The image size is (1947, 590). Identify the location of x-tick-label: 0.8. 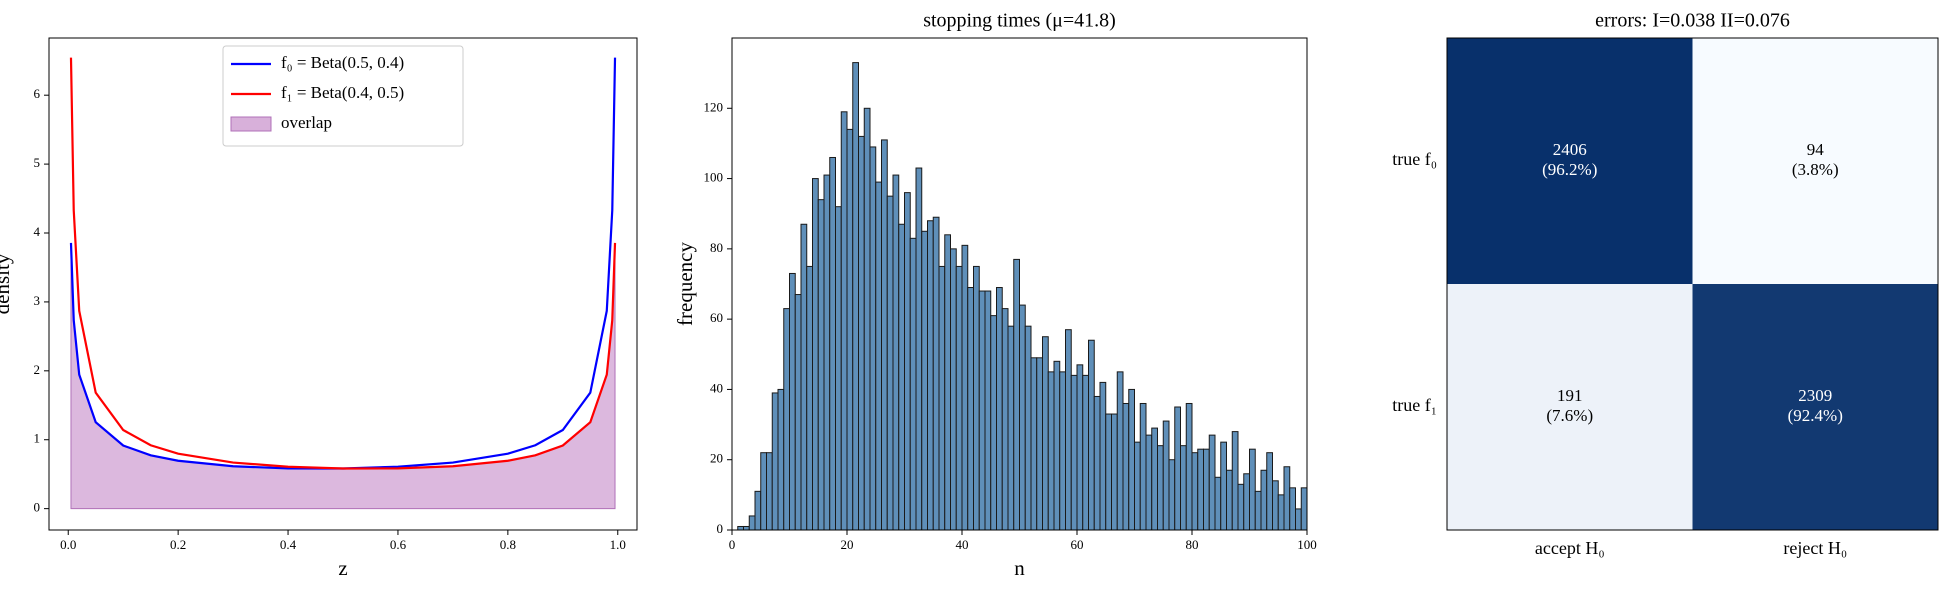
(508, 544).